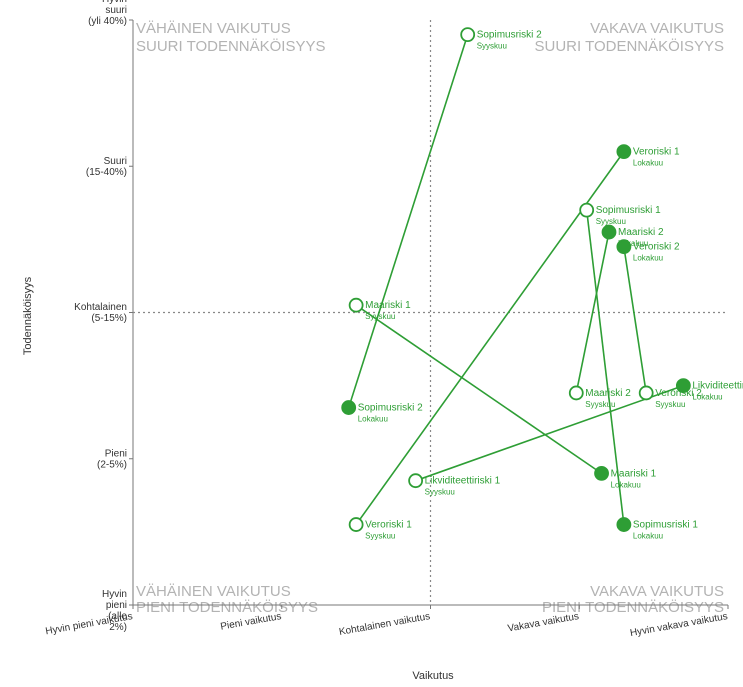 The height and width of the screenshot is (687, 743). What do you see at coordinates (390, 408) in the screenshot?
I see `point-label-sopimusriski-2-lokakuu: Sopimusriski 2` at bounding box center [390, 408].